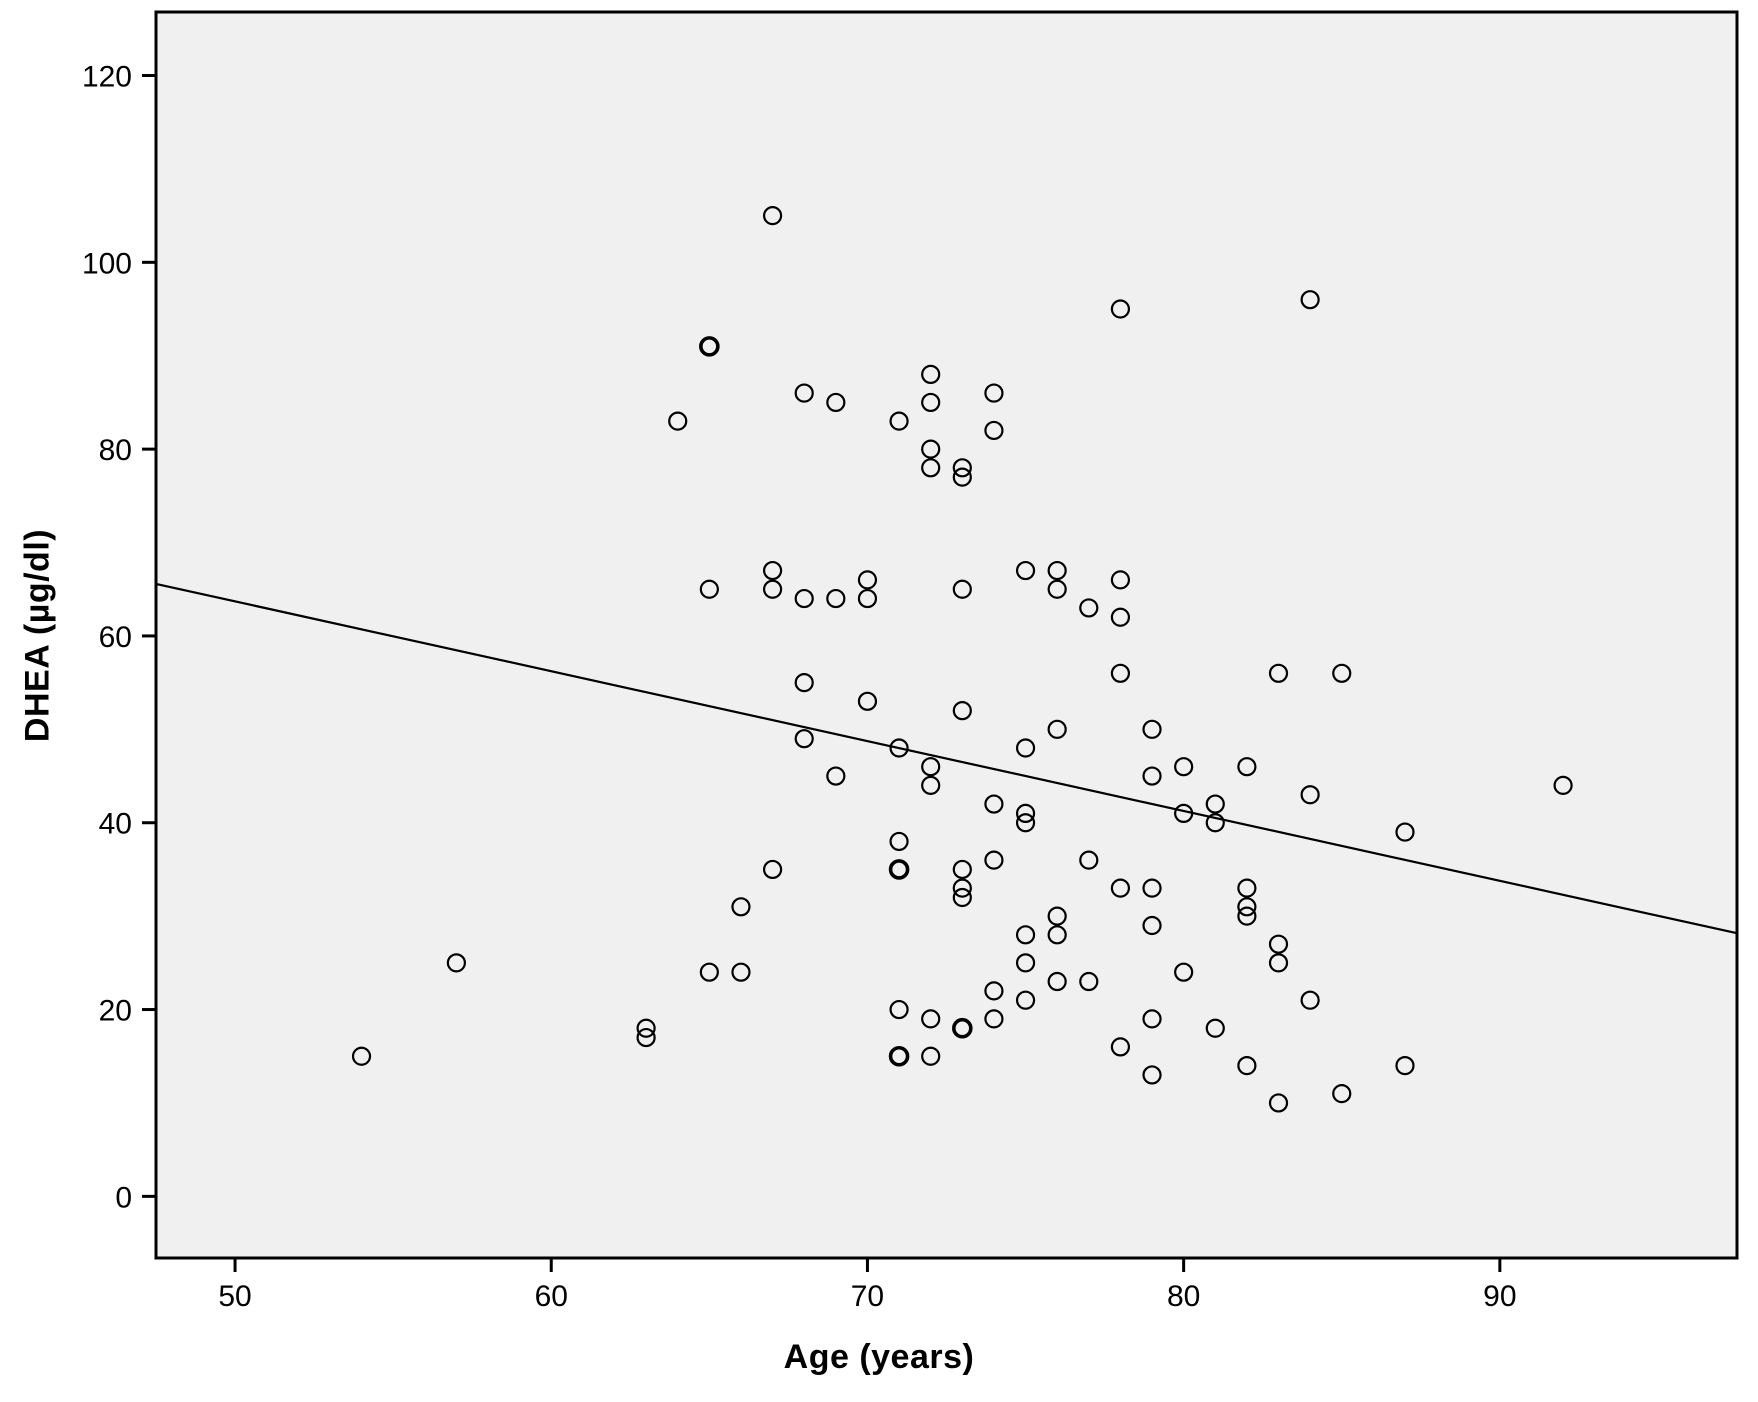  I want to click on y-tick-label: 0, so click(123, 1197).